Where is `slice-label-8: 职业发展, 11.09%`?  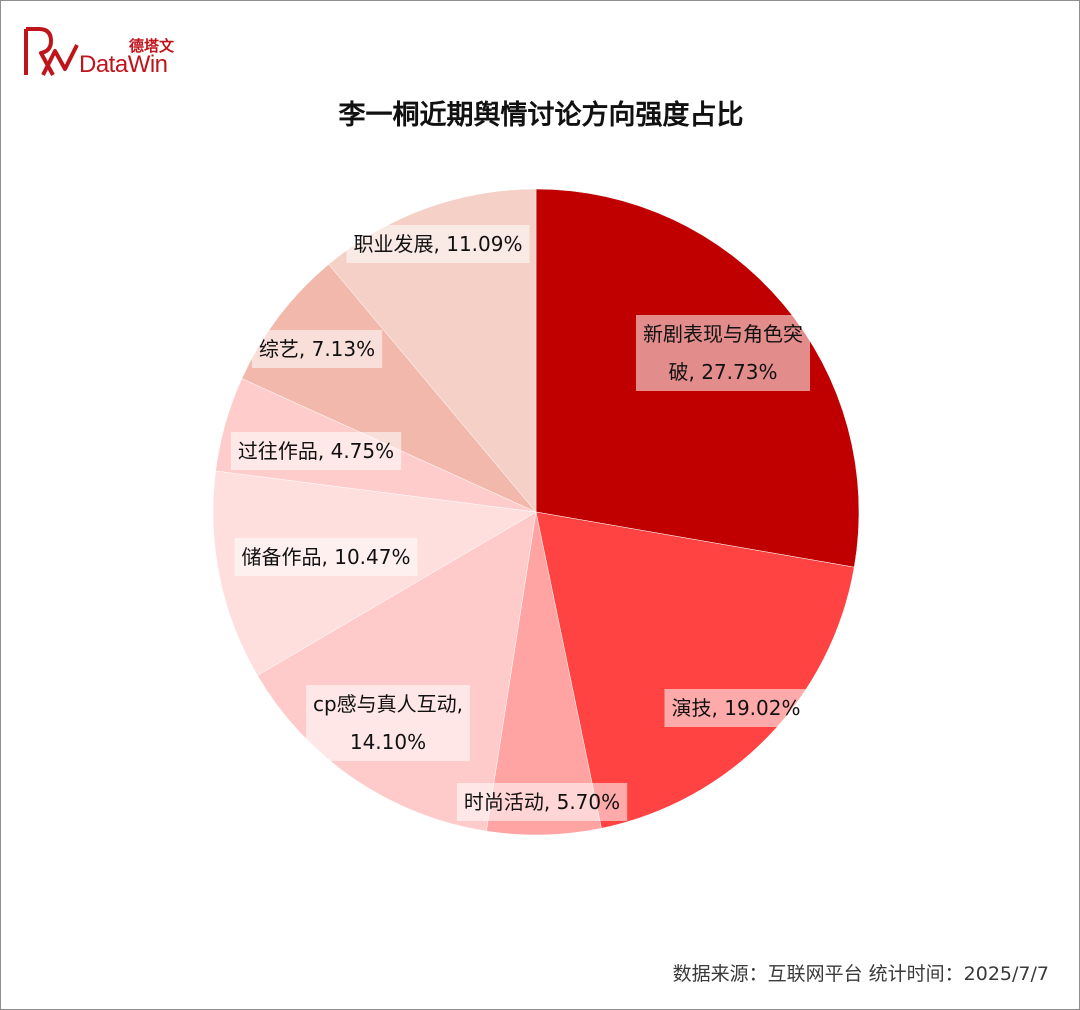
slice-label-8: 职业发展, 11.09% is located at coordinates (438, 244).